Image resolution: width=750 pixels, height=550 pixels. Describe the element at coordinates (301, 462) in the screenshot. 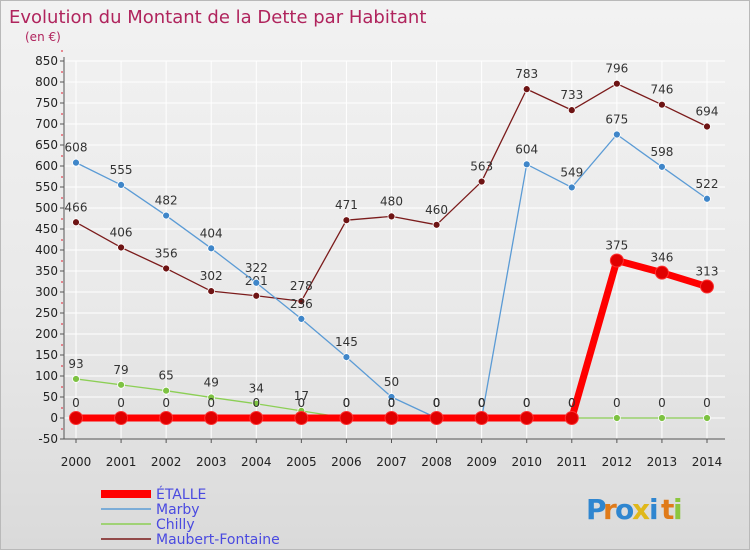

I see `x-tick-label: 2005` at that location.